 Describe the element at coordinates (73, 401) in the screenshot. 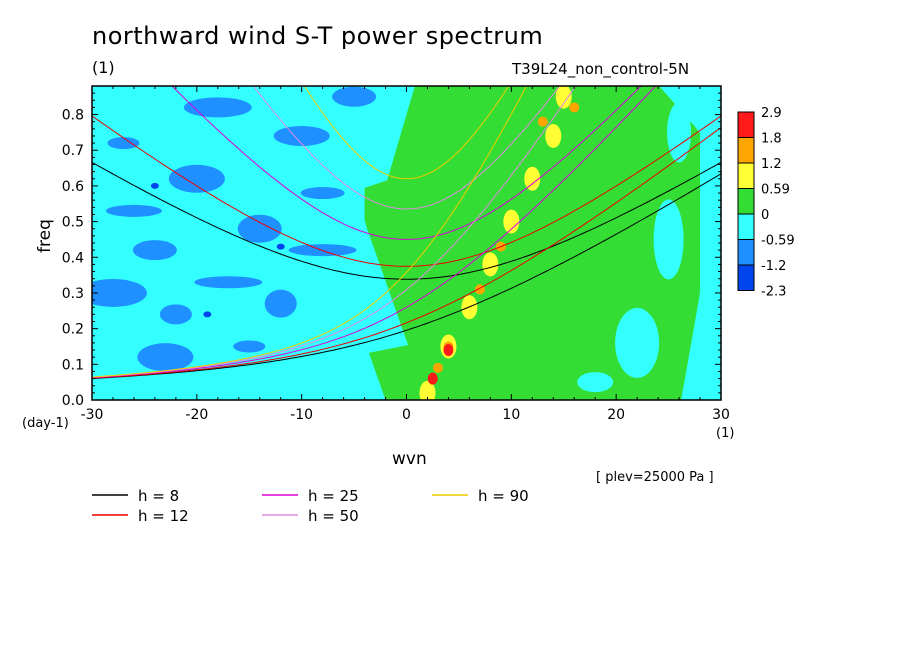

I see `y-tick-label: 0.0` at that location.